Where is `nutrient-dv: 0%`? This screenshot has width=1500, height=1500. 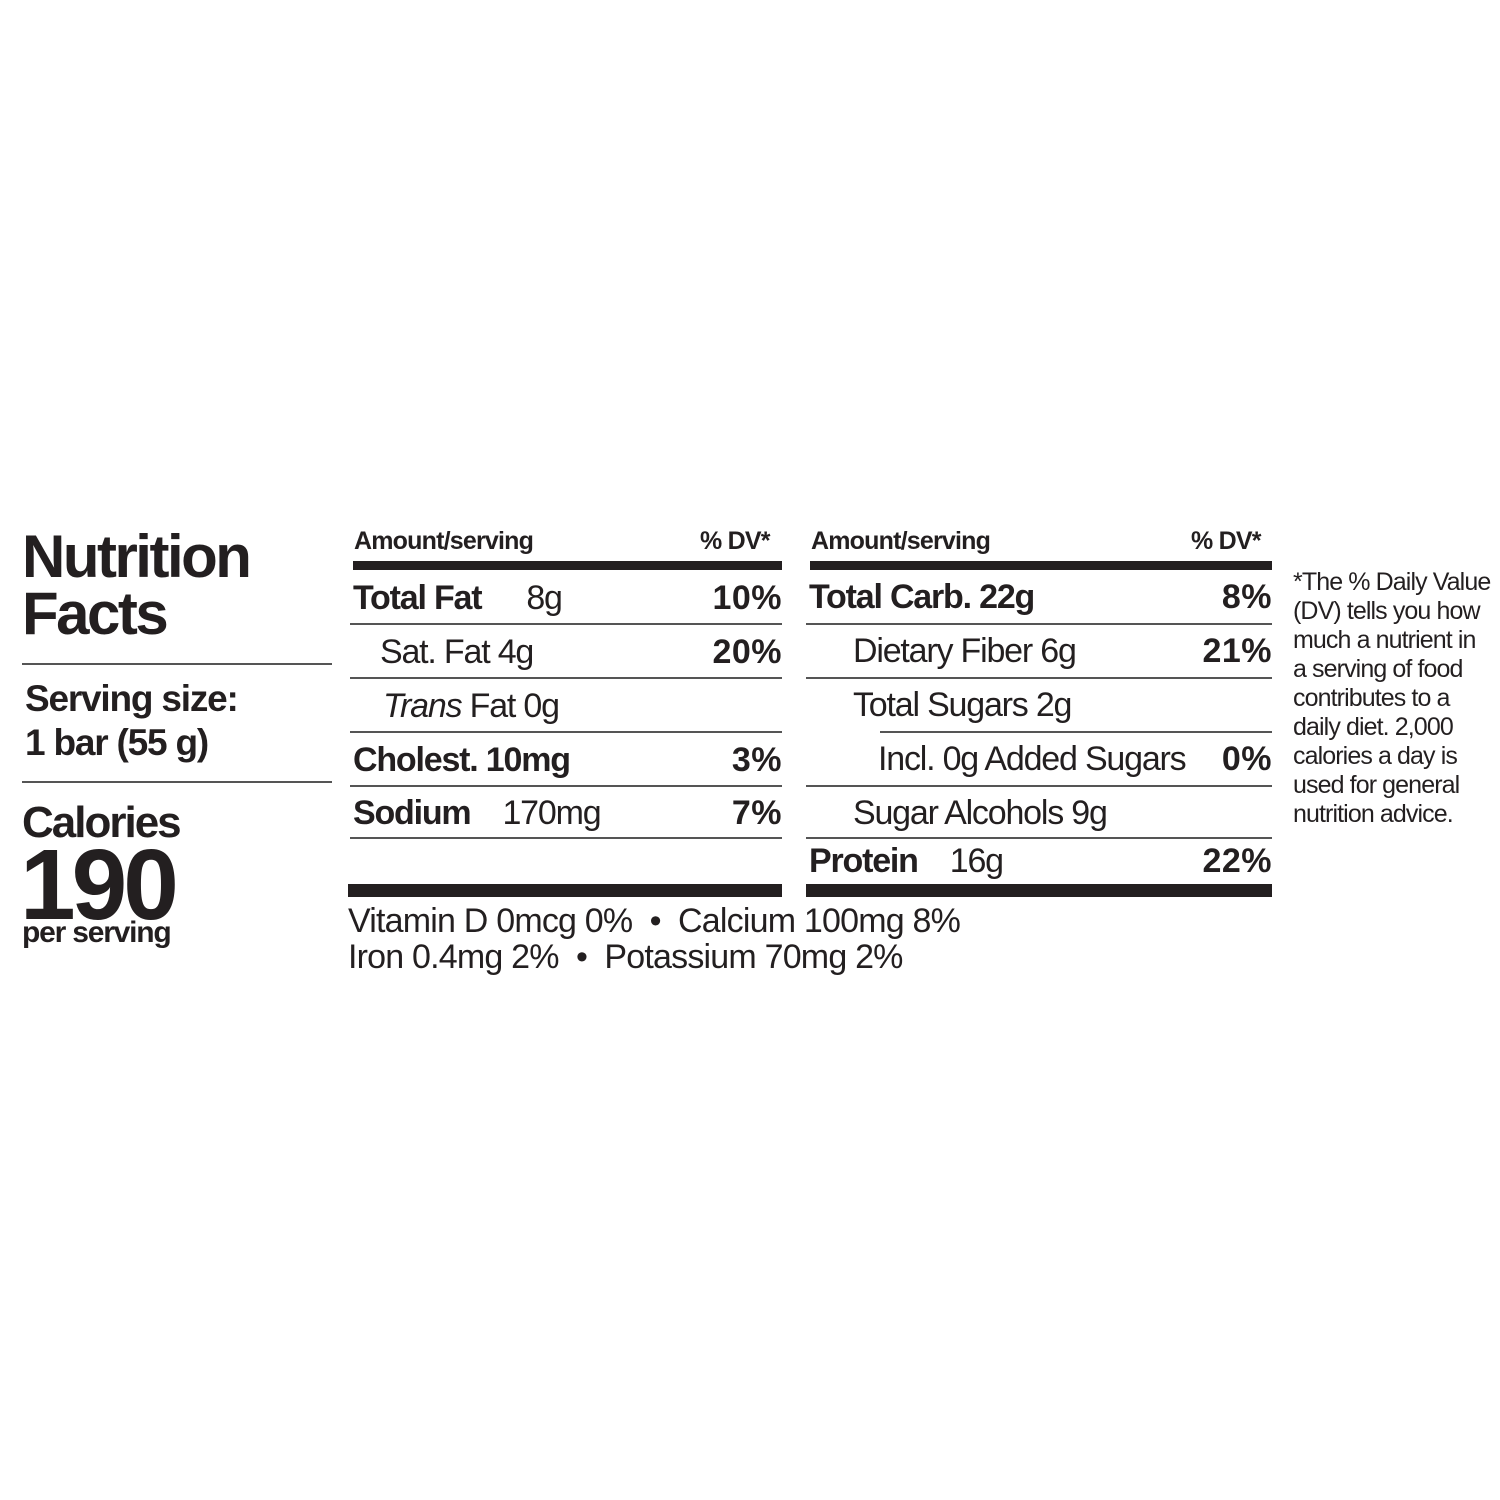
nutrient-dv: 0% is located at coordinates (1246, 759).